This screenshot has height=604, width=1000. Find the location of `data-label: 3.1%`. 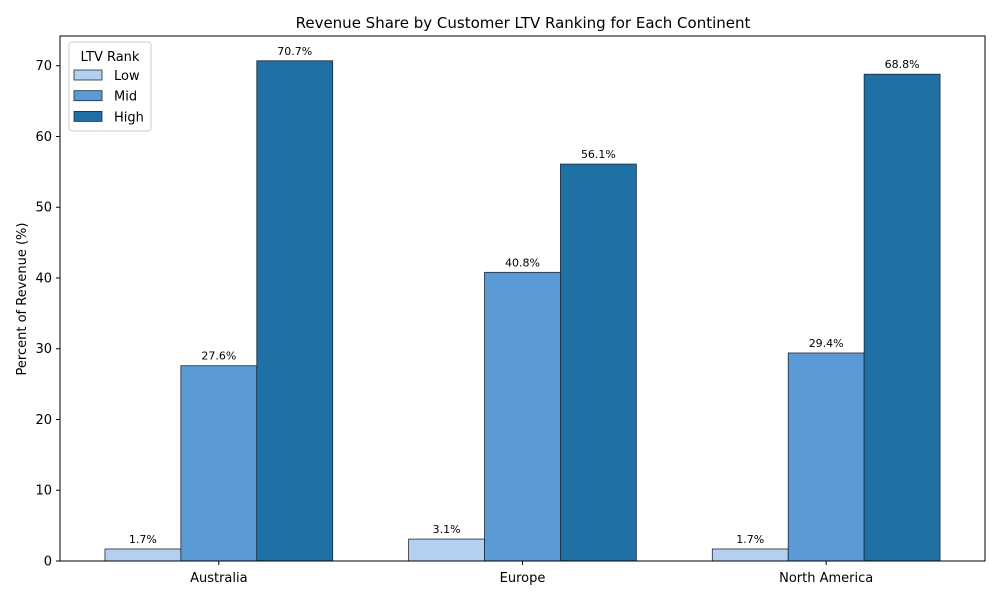

data-label: 3.1% is located at coordinates (447, 529).